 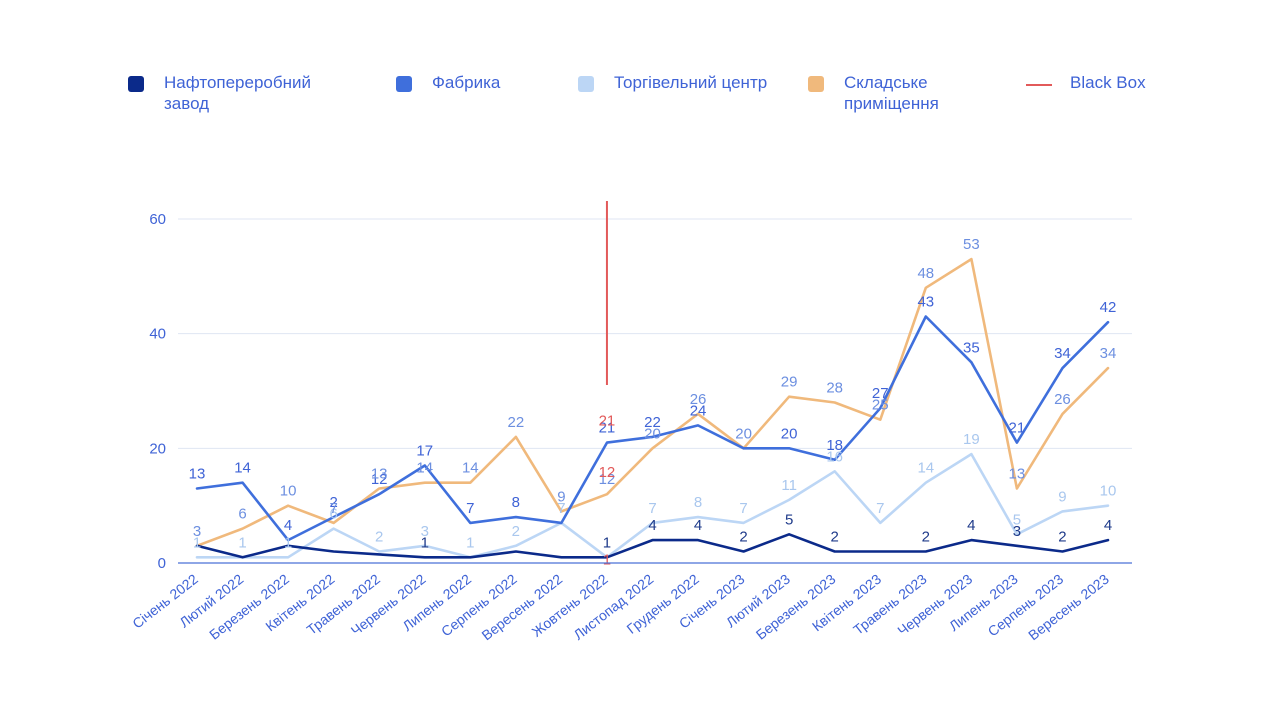 What do you see at coordinates (197, 473) in the screenshot?
I see `data-label-series-2: 13` at bounding box center [197, 473].